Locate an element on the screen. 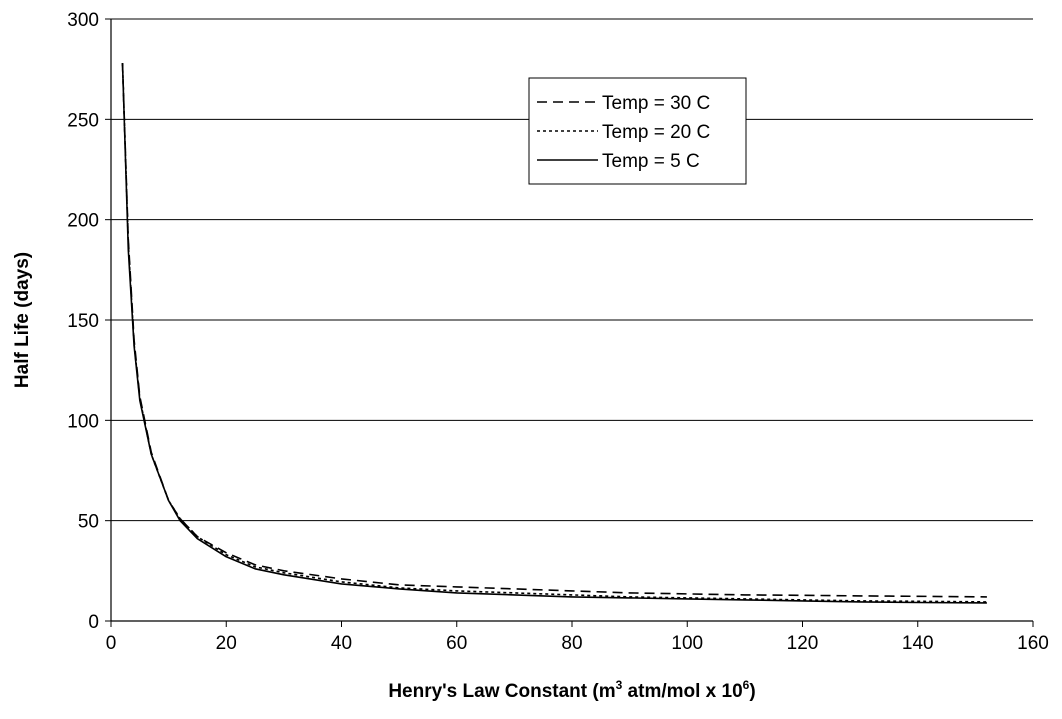  x-tick-label: 120 is located at coordinates (803, 643).